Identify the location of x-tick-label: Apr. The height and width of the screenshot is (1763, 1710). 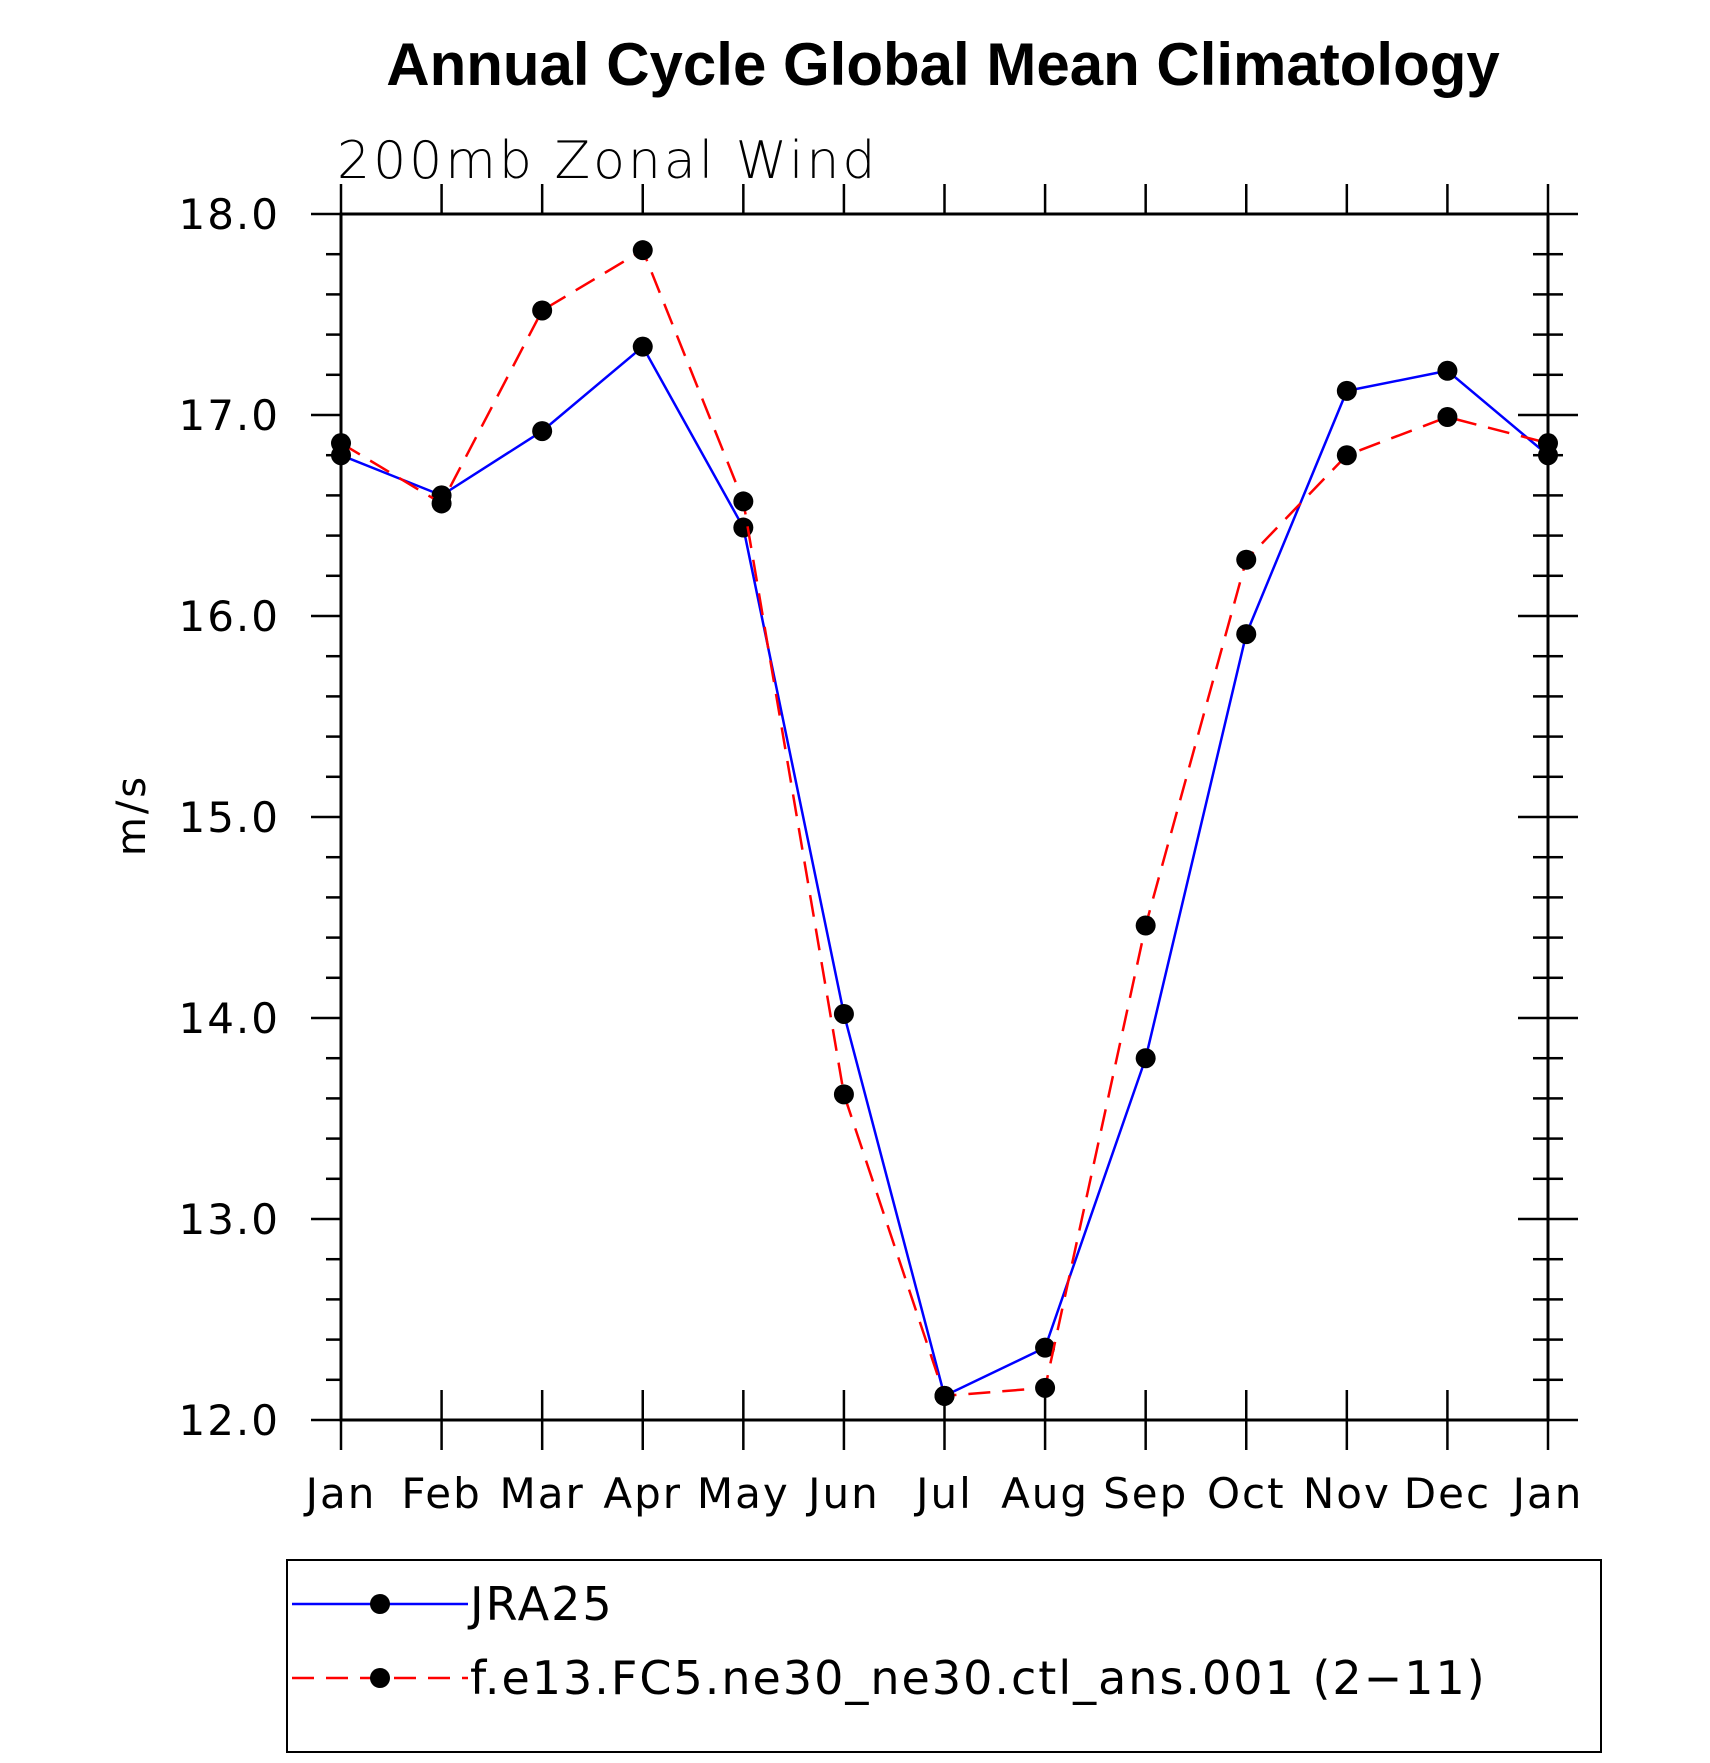
(642, 1493).